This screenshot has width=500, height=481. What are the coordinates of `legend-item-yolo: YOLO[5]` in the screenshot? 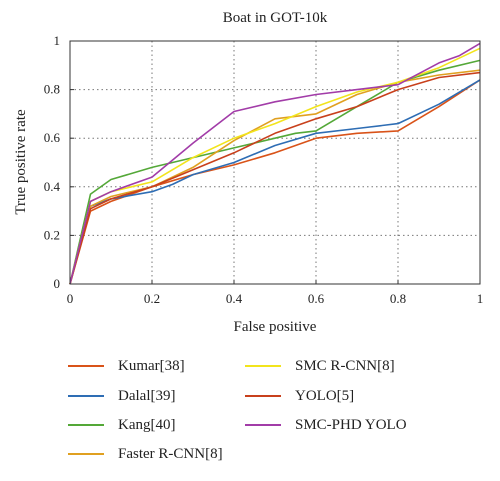 It's located at (299, 396).